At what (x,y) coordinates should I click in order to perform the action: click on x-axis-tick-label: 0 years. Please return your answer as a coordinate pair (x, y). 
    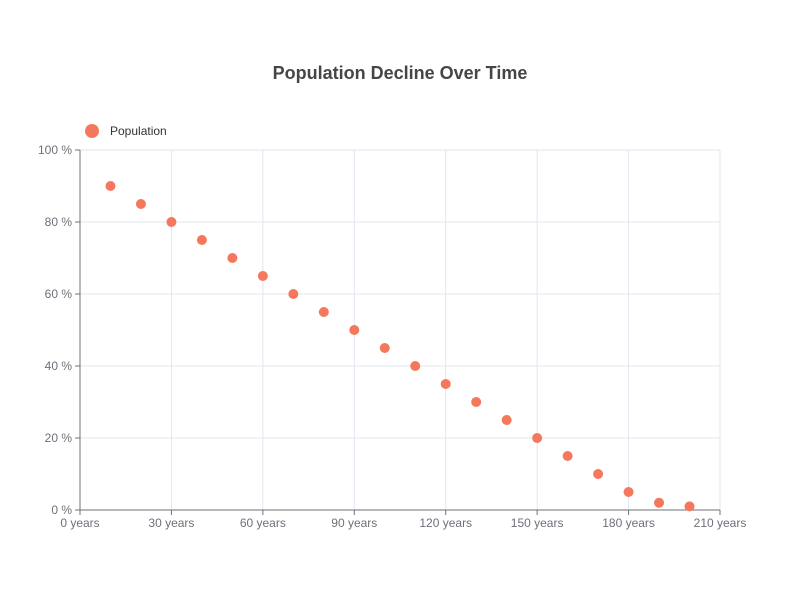
    Looking at the image, I should click on (79, 523).